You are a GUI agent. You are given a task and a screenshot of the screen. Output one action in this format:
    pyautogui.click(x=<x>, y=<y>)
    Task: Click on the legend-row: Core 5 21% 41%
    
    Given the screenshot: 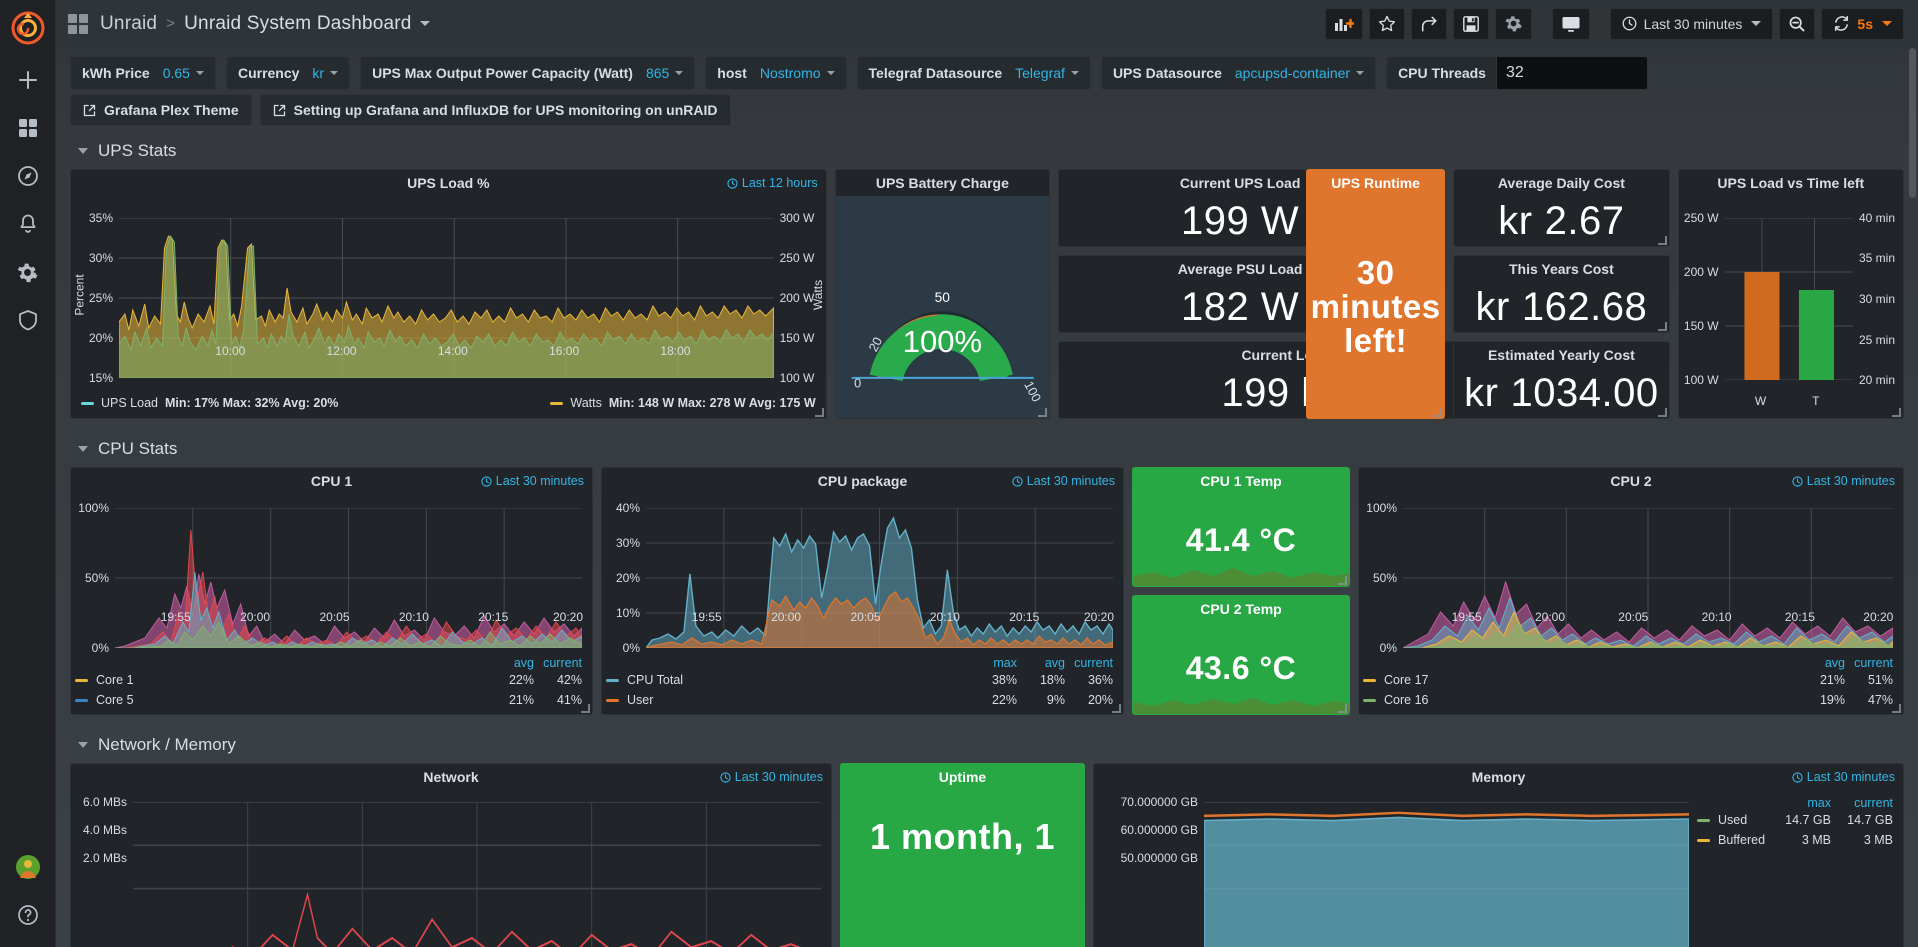 What is the action you would take?
    pyautogui.click(x=331, y=700)
    